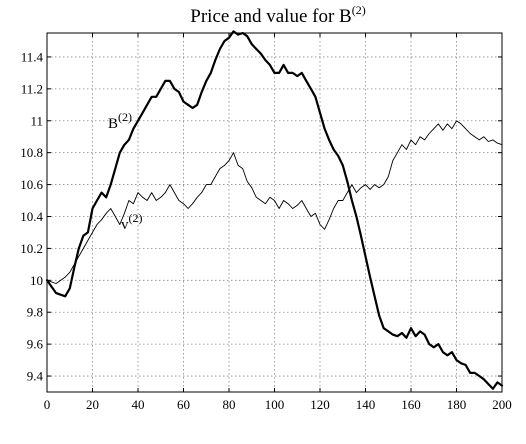 The height and width of the screenshot is (444, 526). I want to click on y-tick-label: 11.4, so click(32, 56).